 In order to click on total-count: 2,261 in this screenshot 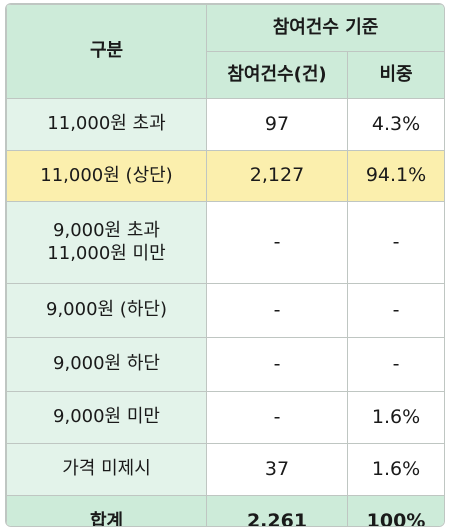, I will do `click(277, 510)`.